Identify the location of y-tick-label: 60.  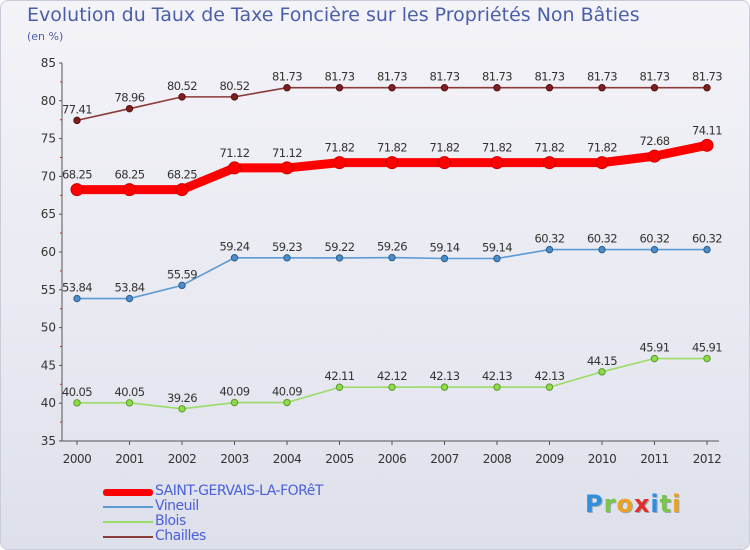
(48, 252).